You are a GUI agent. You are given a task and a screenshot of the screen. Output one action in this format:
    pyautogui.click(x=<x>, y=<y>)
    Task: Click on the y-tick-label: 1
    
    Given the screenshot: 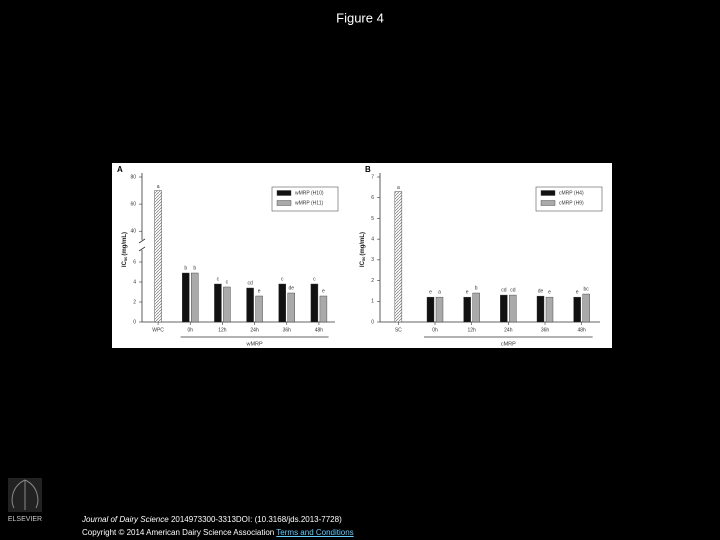 What is the action you would take?
    pyautogui.click(x=372, y=302)
    